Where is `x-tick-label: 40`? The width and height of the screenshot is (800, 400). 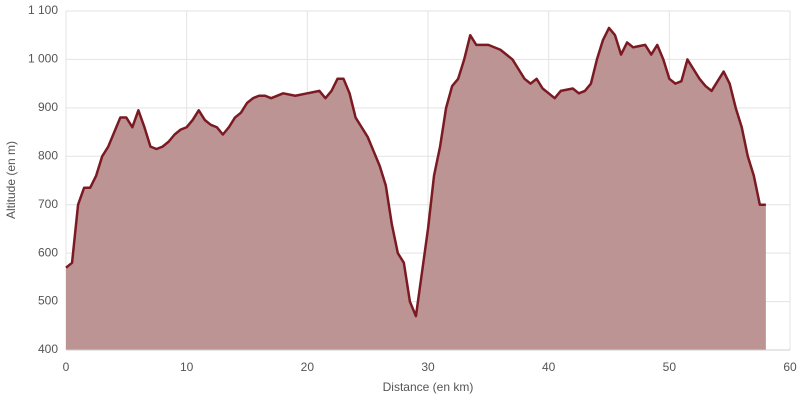
x-tick-label: 40 is located at coordinates (549, 367).